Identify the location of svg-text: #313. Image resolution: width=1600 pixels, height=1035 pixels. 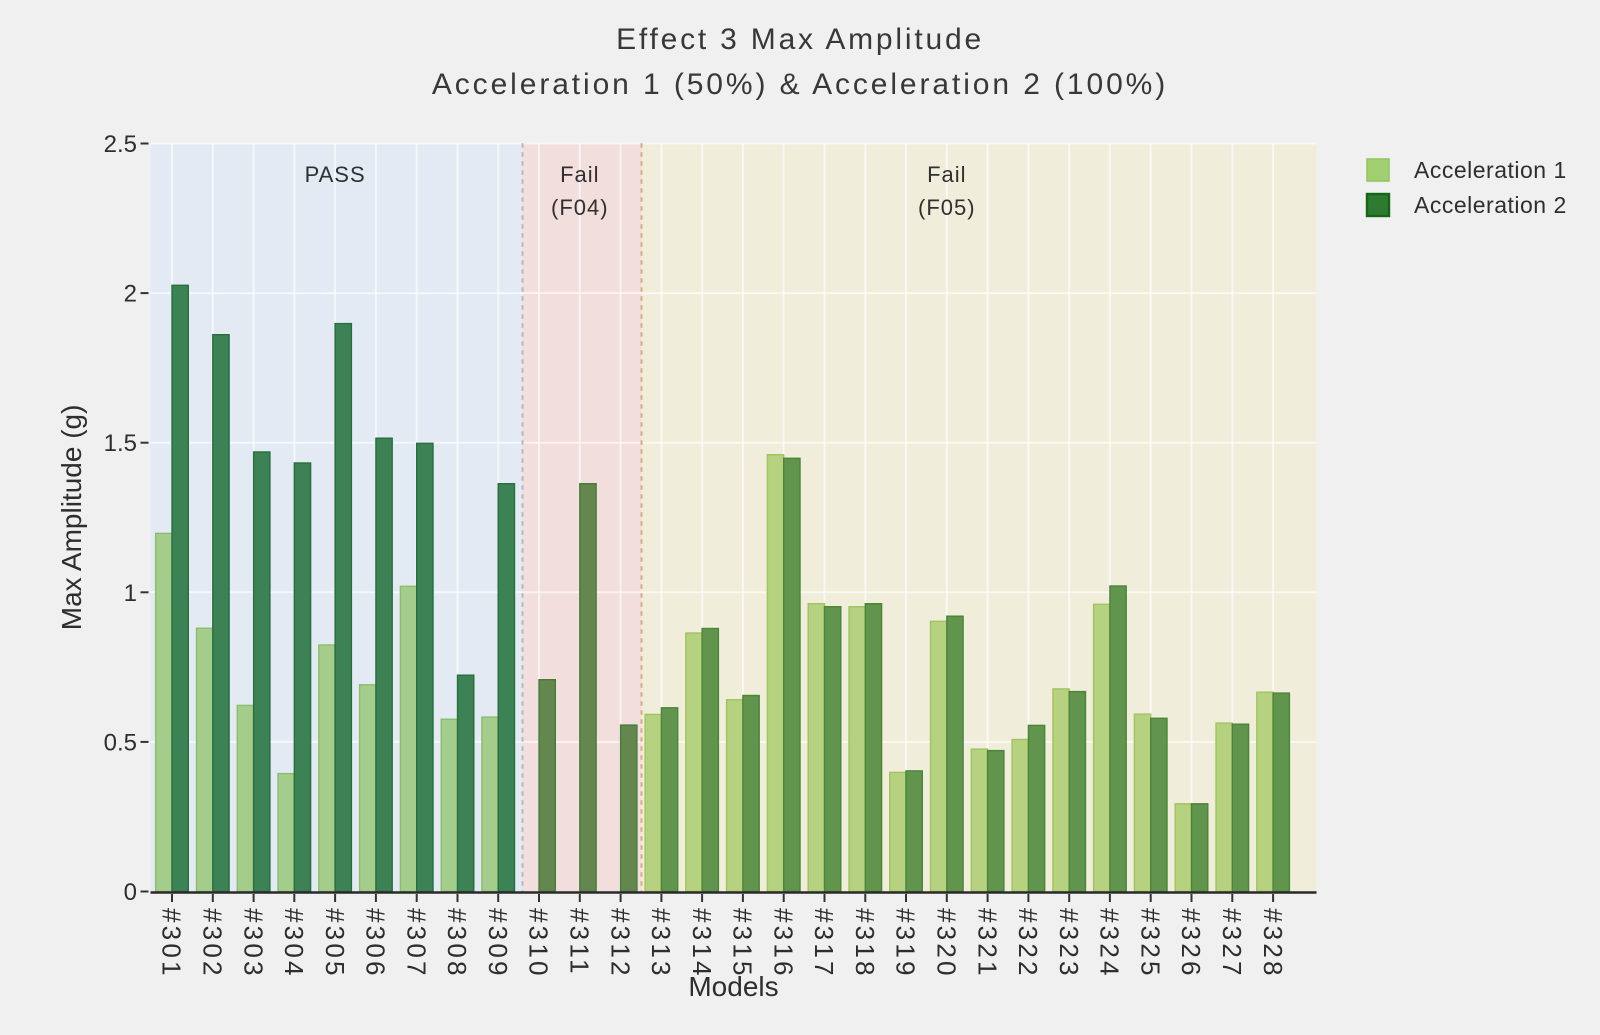
(661, 943).